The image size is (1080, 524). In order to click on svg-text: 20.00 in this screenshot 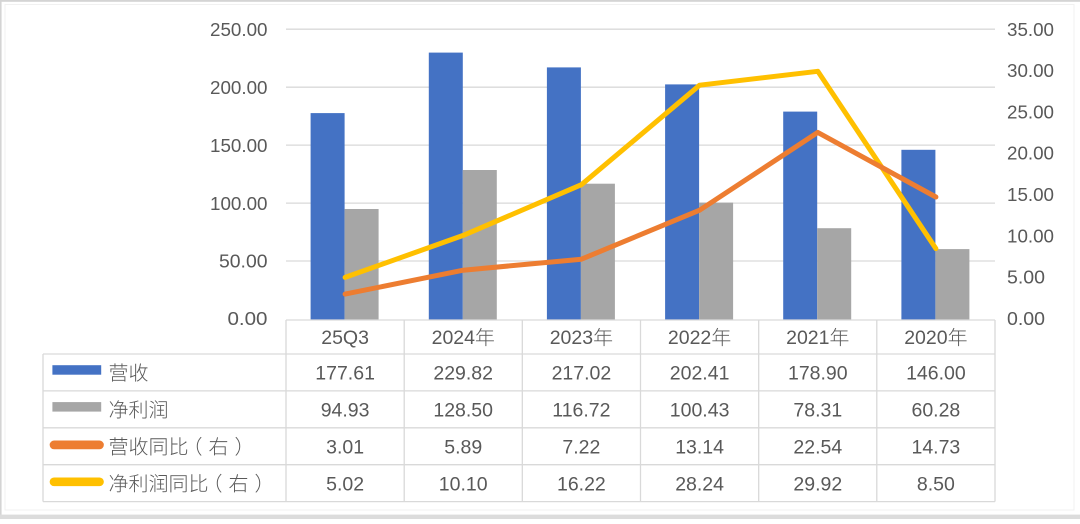, I will do `click(1030, 153)`.